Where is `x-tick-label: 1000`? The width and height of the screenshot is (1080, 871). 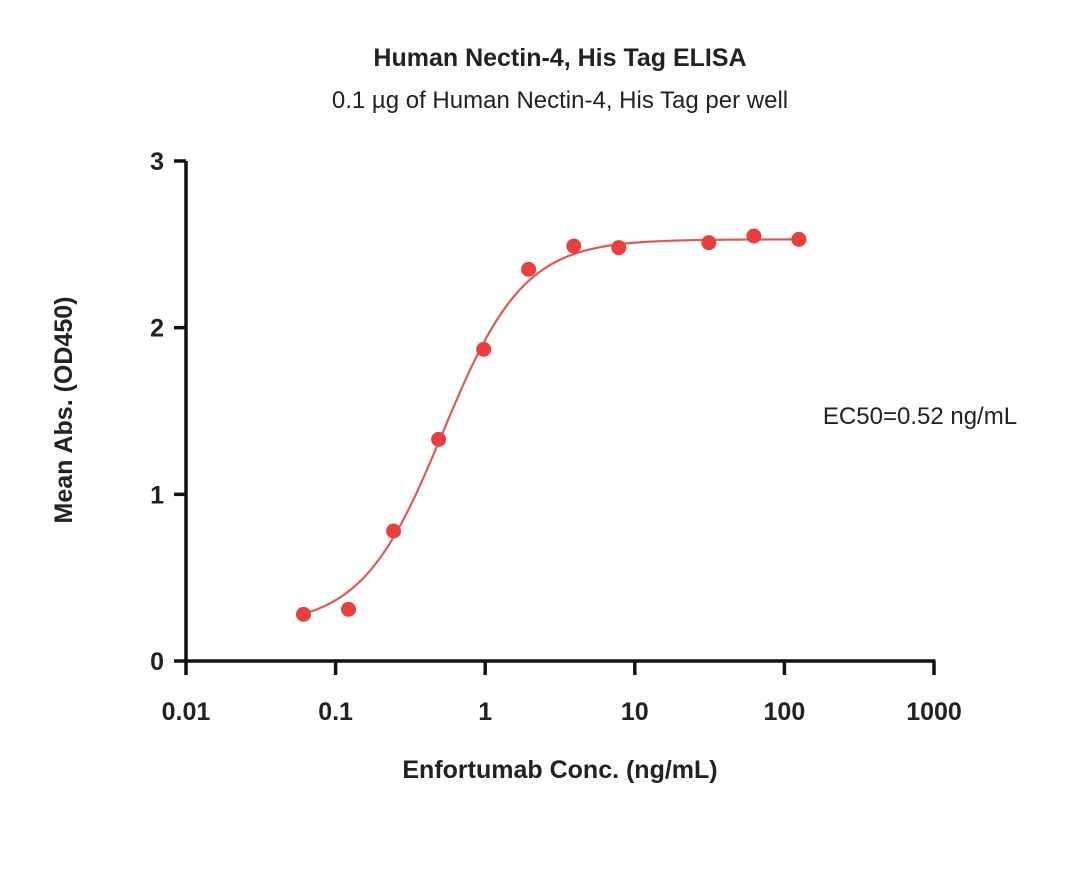
x-tick-label: 1000 is located at coordinates (934, 712).